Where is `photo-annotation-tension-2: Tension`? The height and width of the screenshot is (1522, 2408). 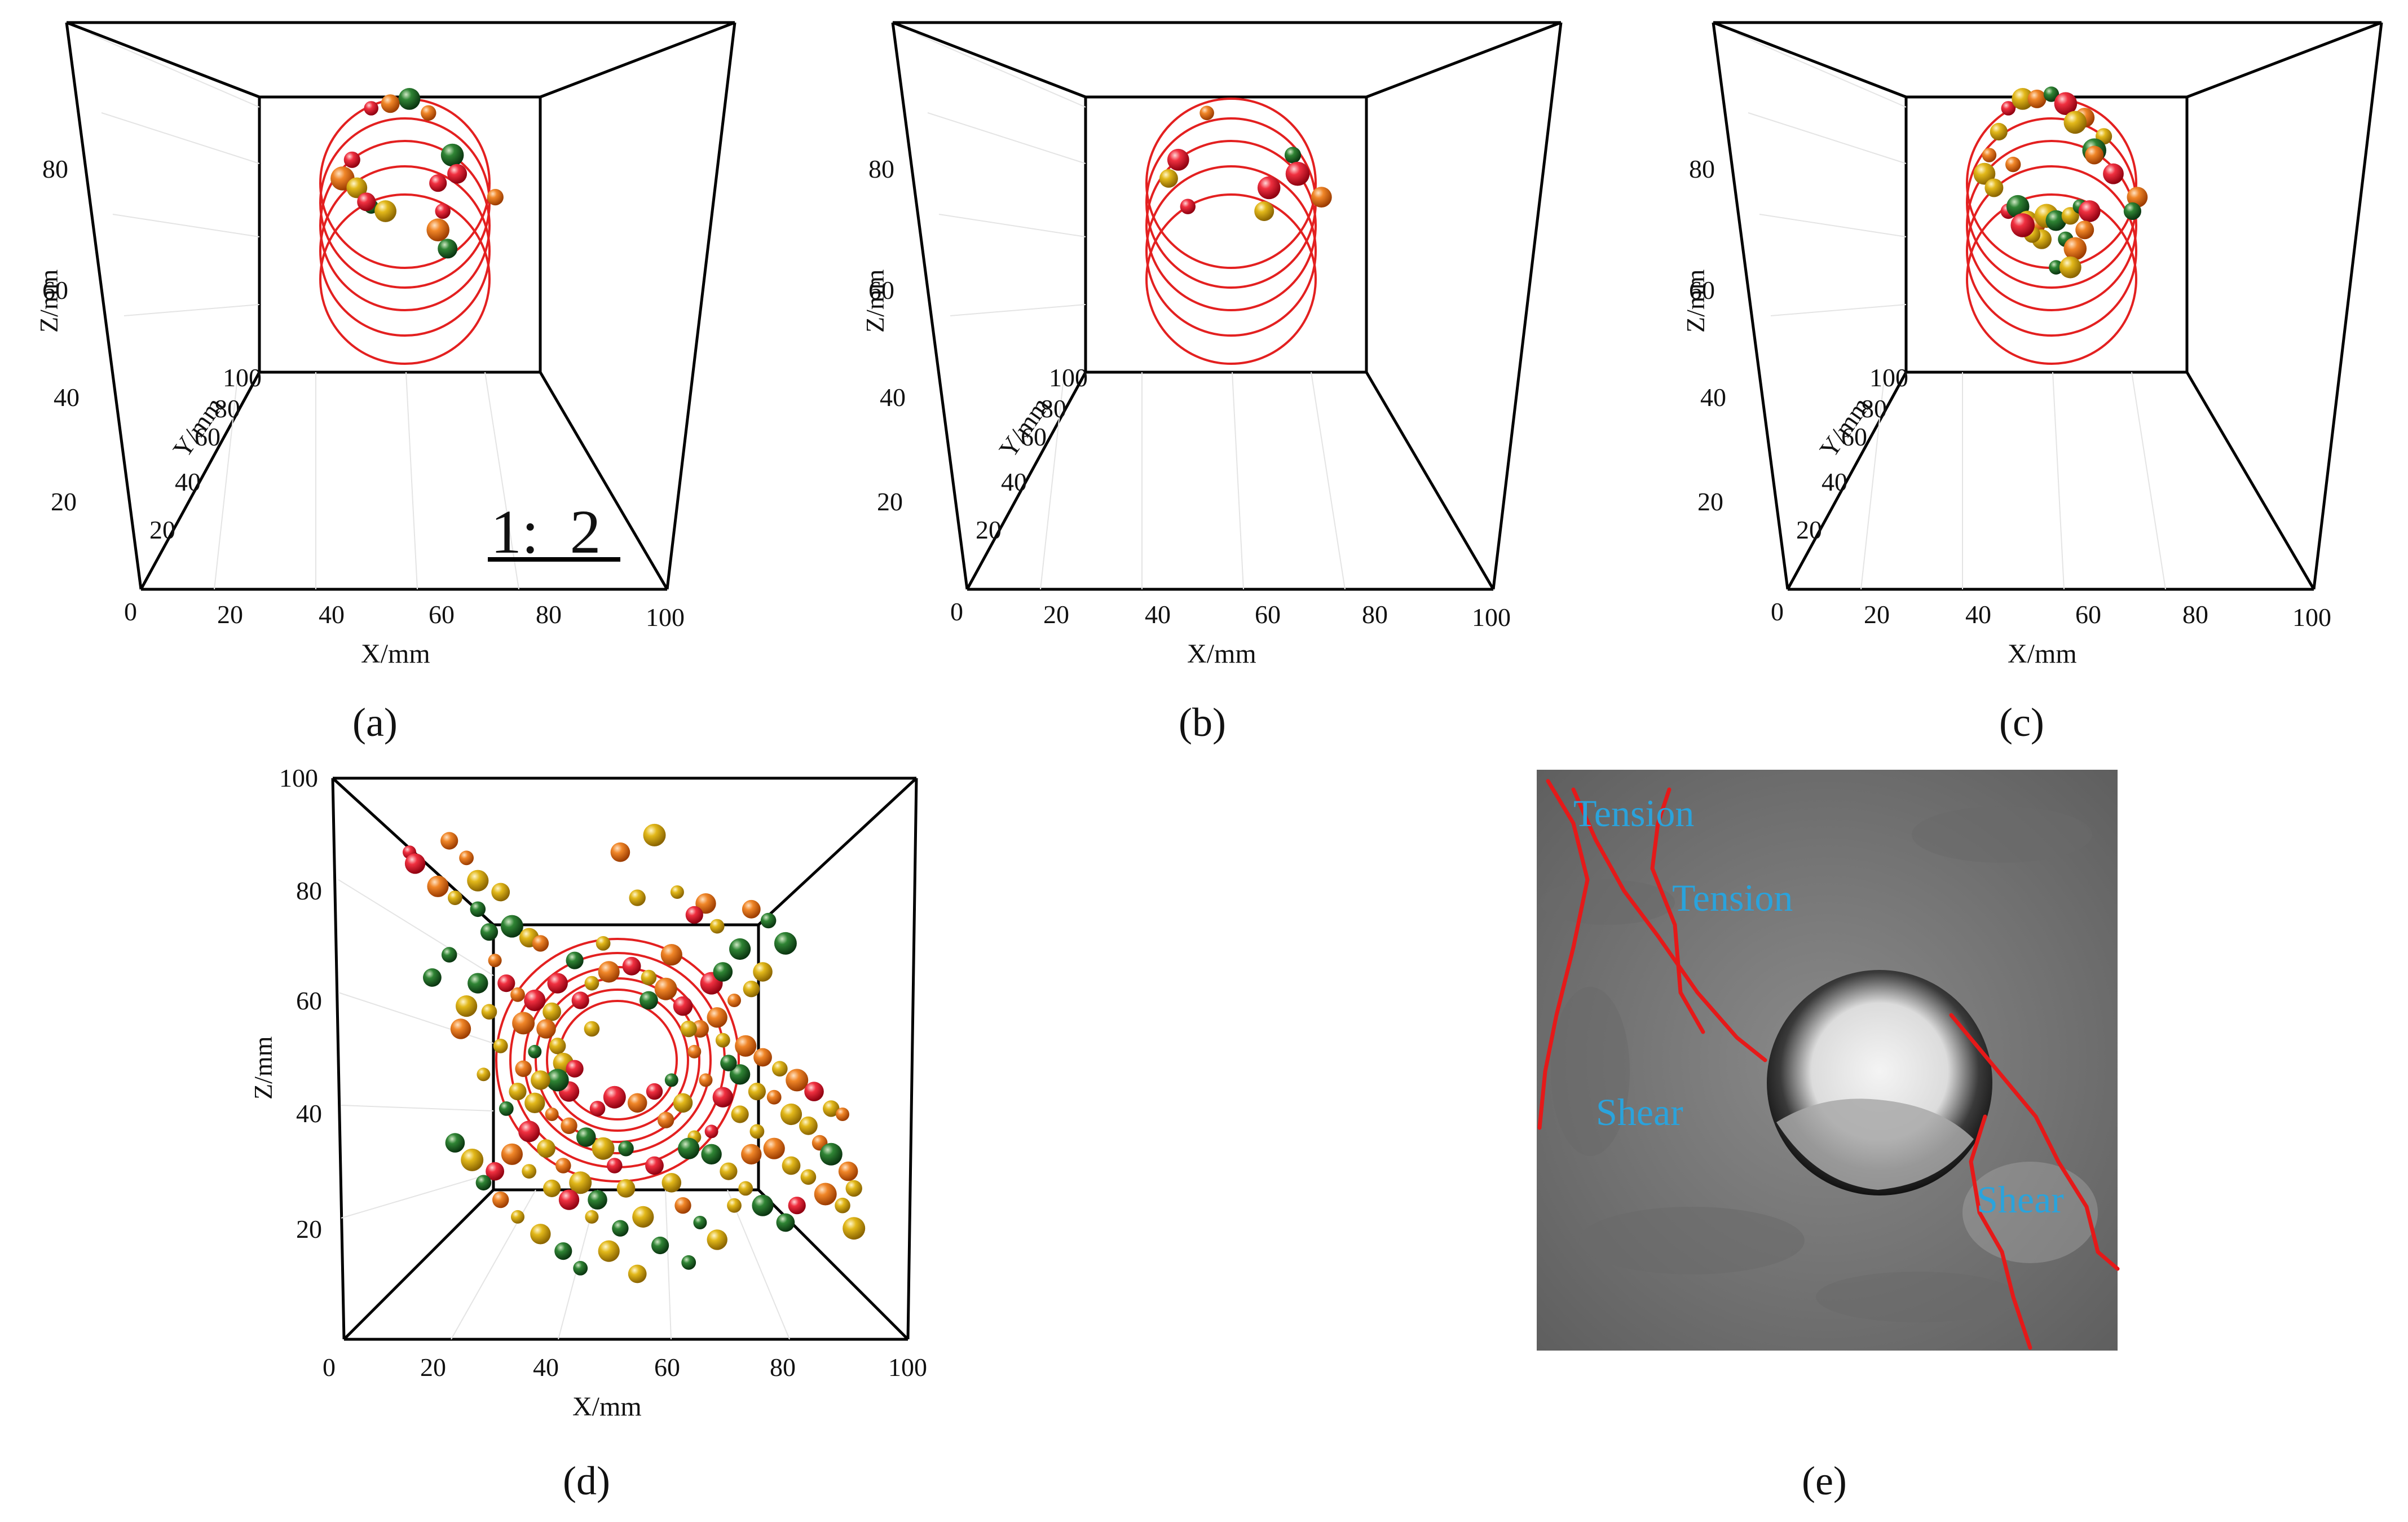
photo-annotation-tension-2: Tension is located at coordinates (1732, 898).